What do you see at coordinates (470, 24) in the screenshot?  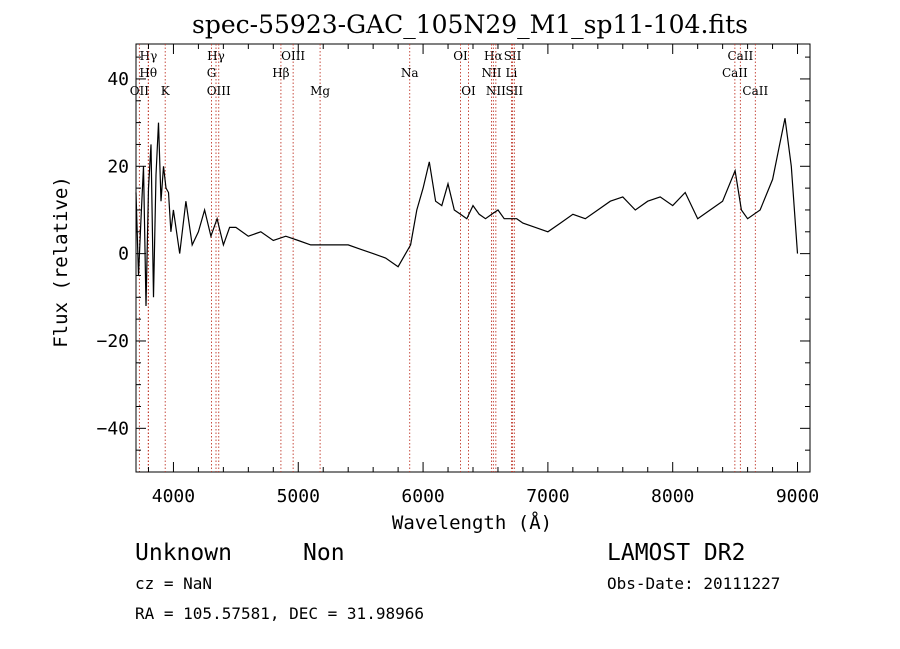 I see `chart-title: spec-55923-GAC_105N29_M1_sp11-104.fits` at bounding box center [470, 24].